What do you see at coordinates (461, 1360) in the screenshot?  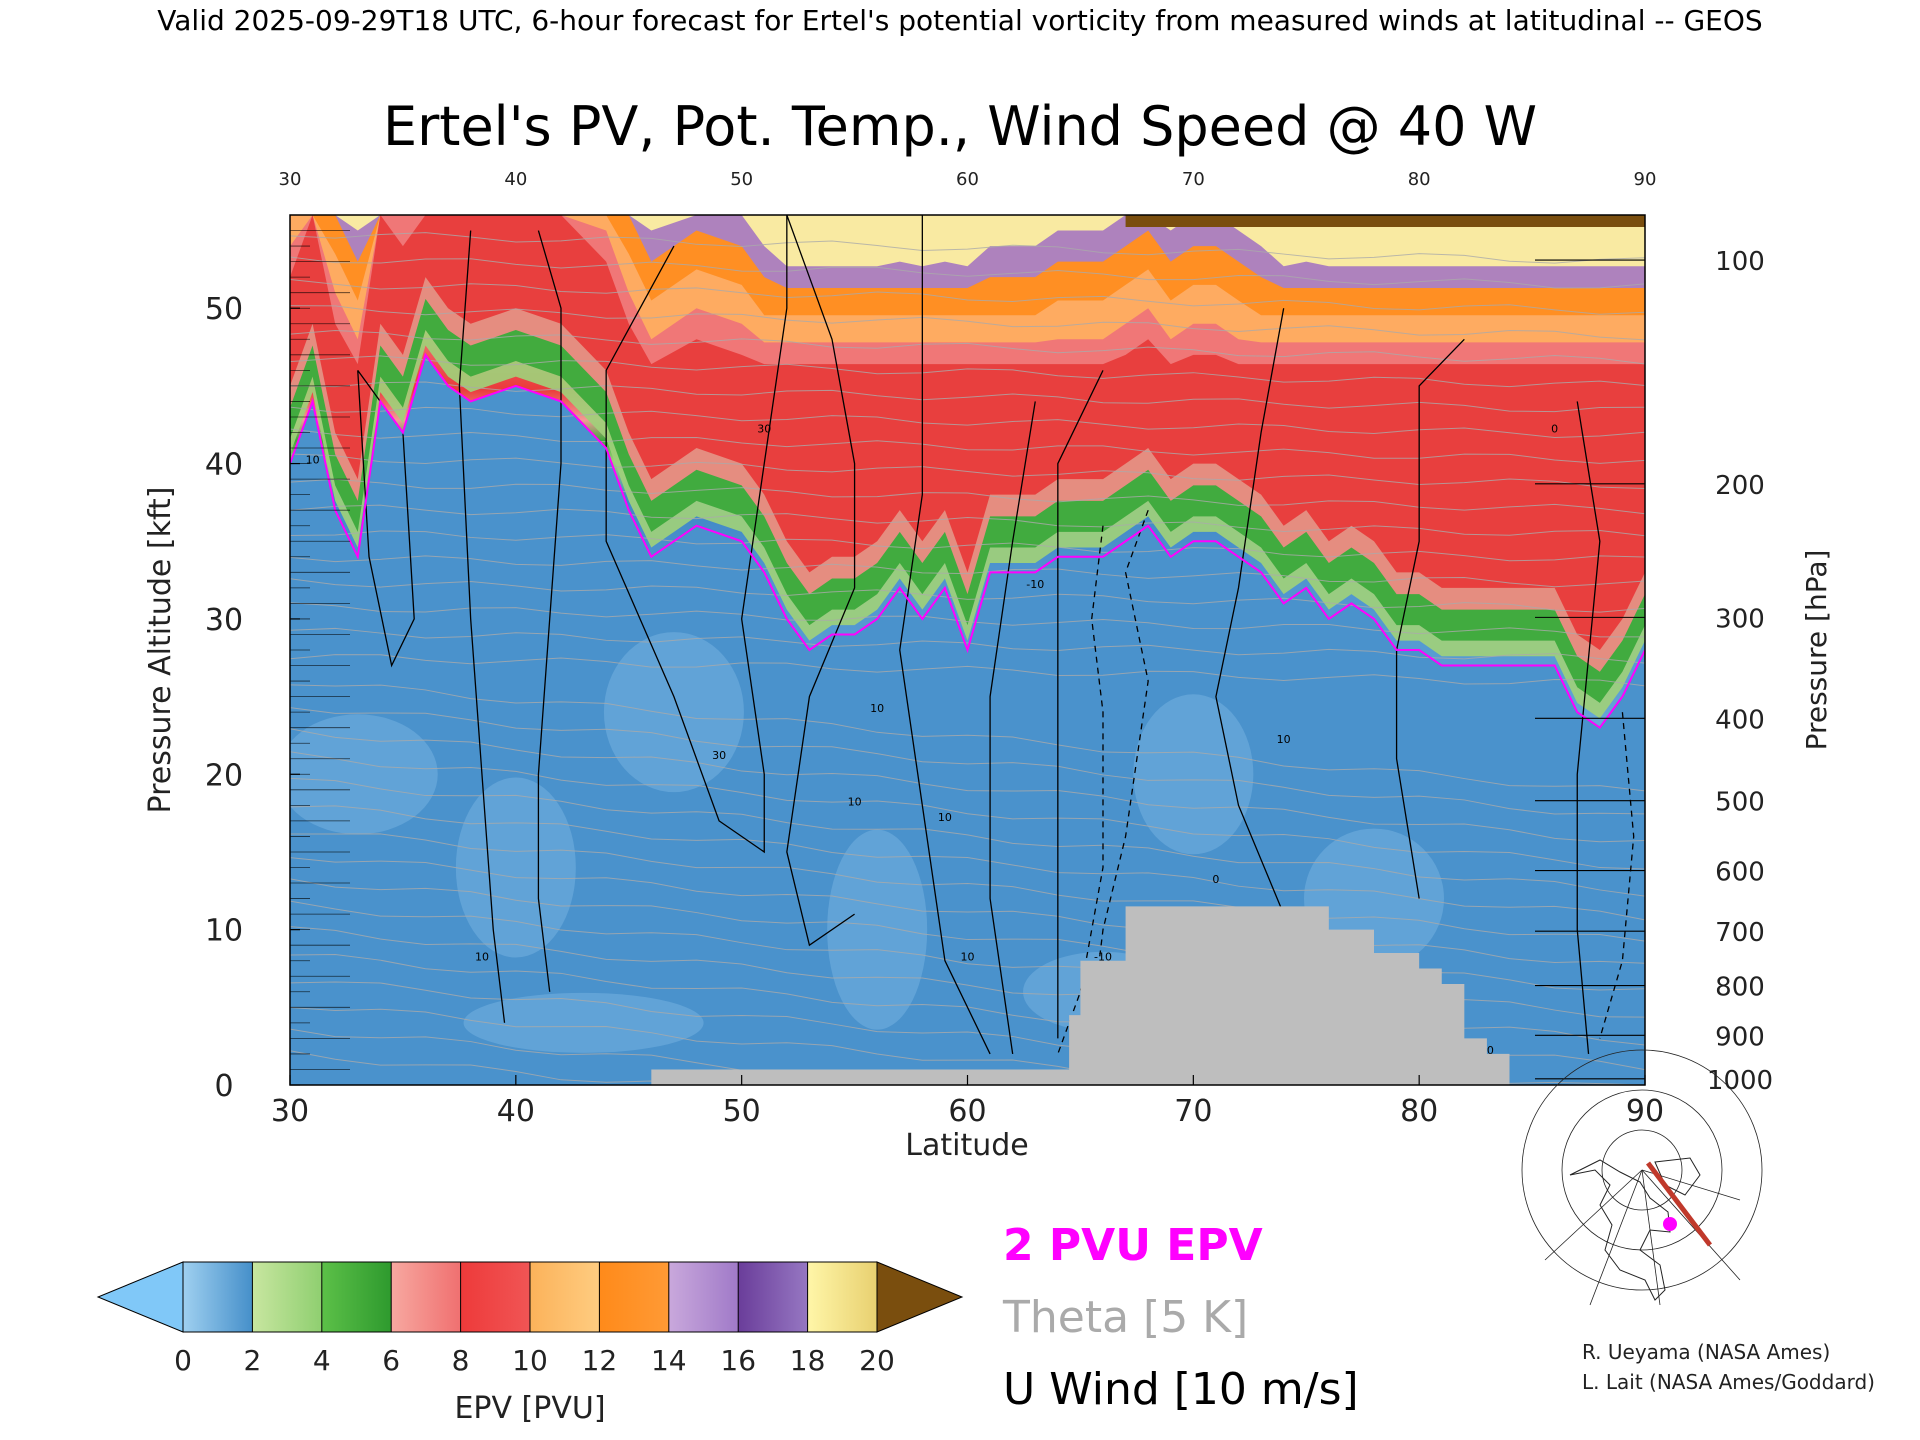 I see `colorbar-tick-label: 8` at bounding box center [461, 1360].